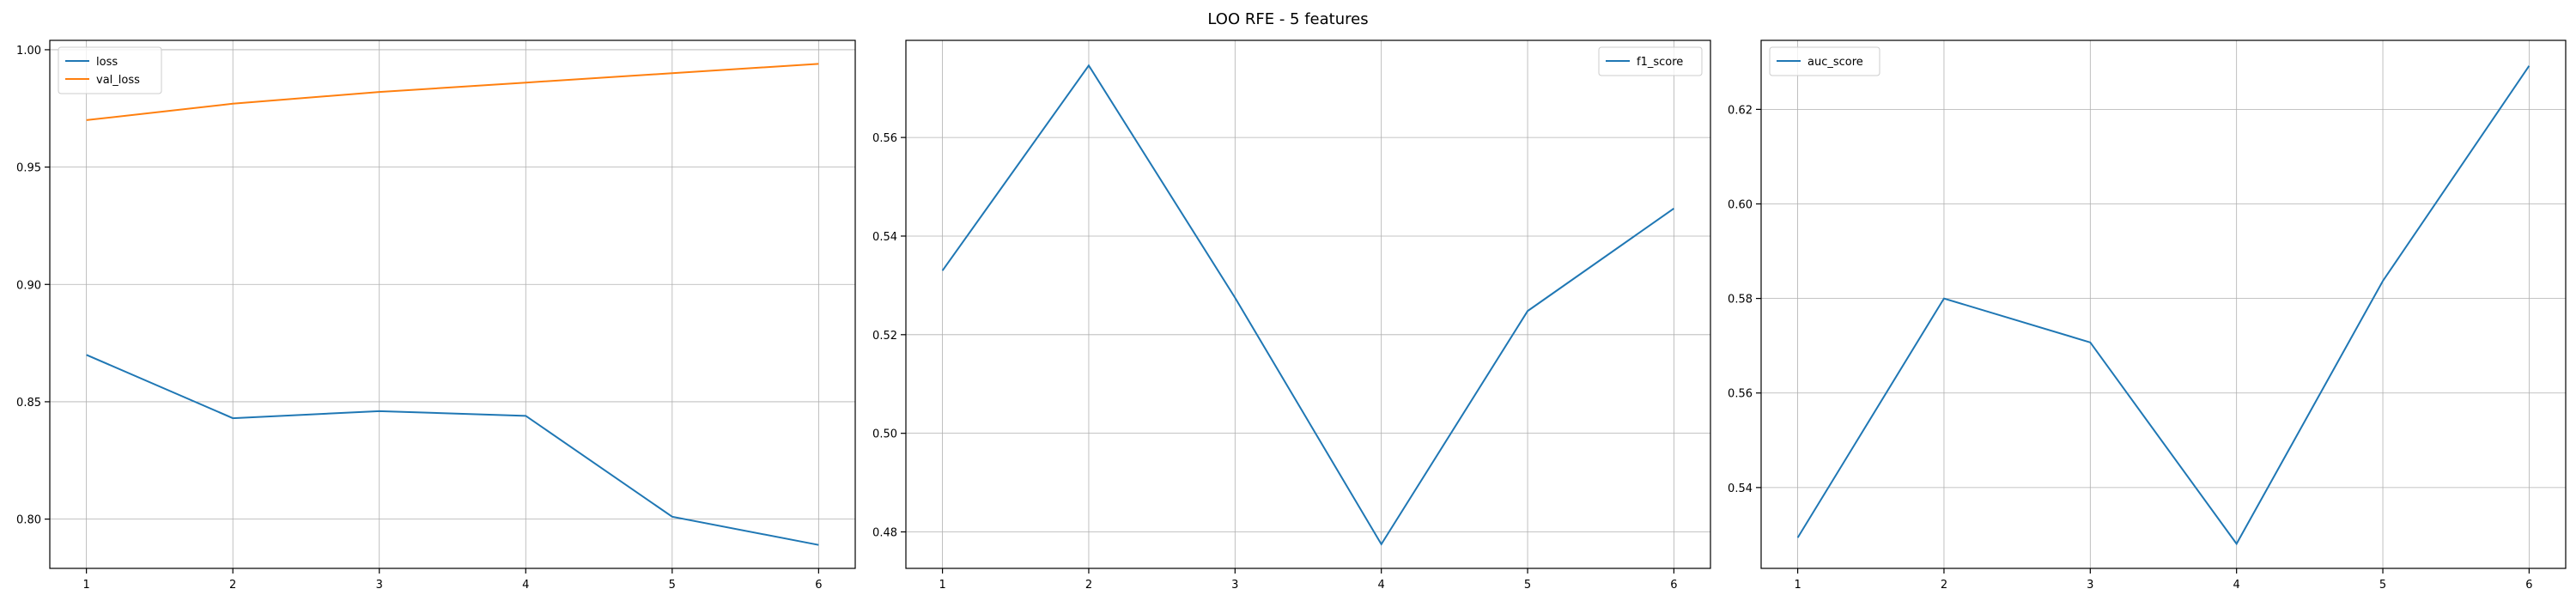  What do you see at coordinates (1287, 19) in the screenshot?
I see `figure-suptitle: LOO RFE - 5 features` at bounding box center [1287, 19].